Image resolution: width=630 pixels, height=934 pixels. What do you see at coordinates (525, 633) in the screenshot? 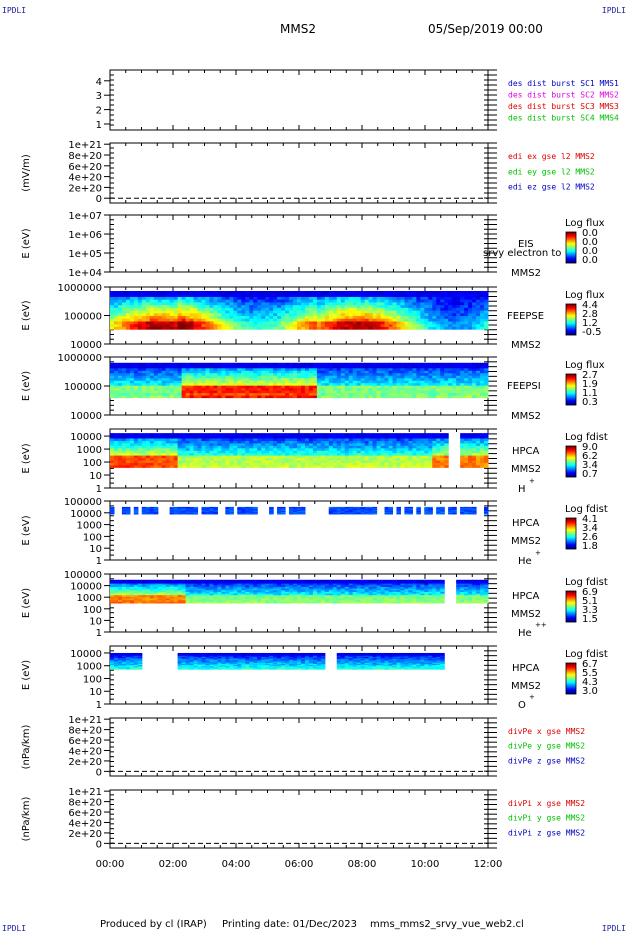
I see `species-label: He` at bounding box center [525, 633].